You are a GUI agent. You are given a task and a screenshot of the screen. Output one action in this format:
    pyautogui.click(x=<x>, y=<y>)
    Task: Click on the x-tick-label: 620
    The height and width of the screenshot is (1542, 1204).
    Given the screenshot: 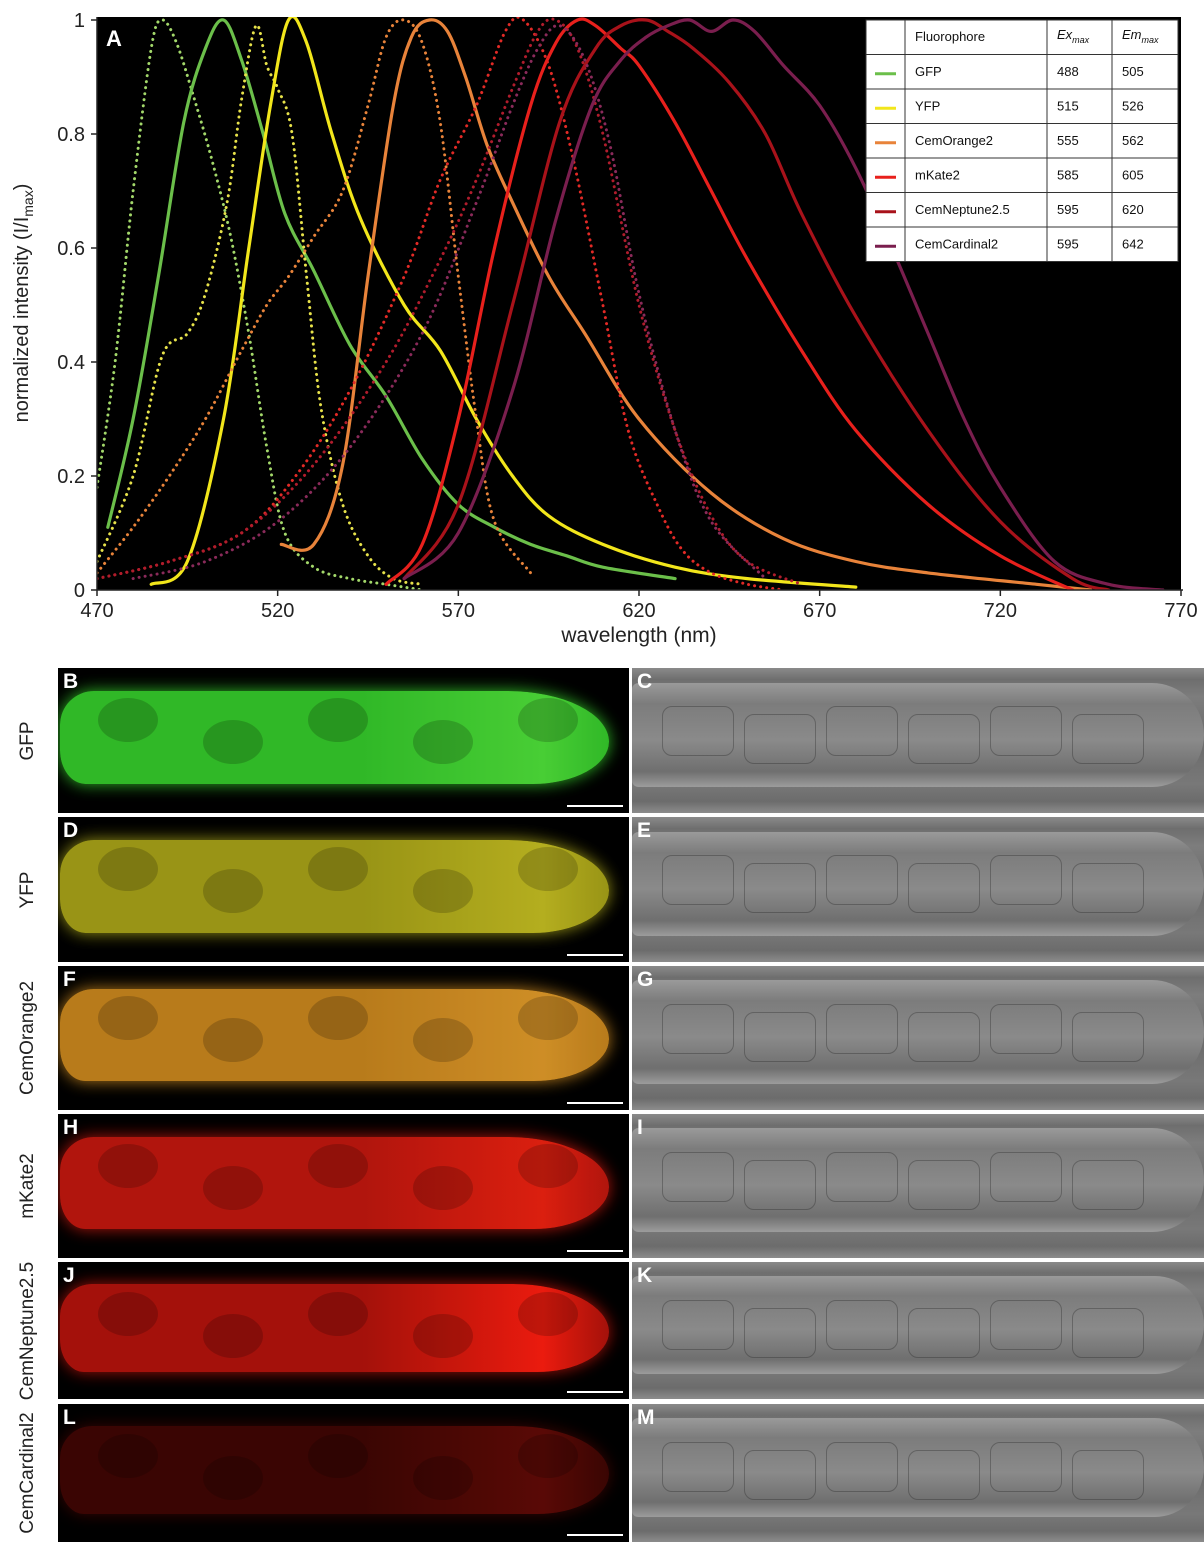 What is the action you would take?
    pyautogui.click(x=638, y=611)
    